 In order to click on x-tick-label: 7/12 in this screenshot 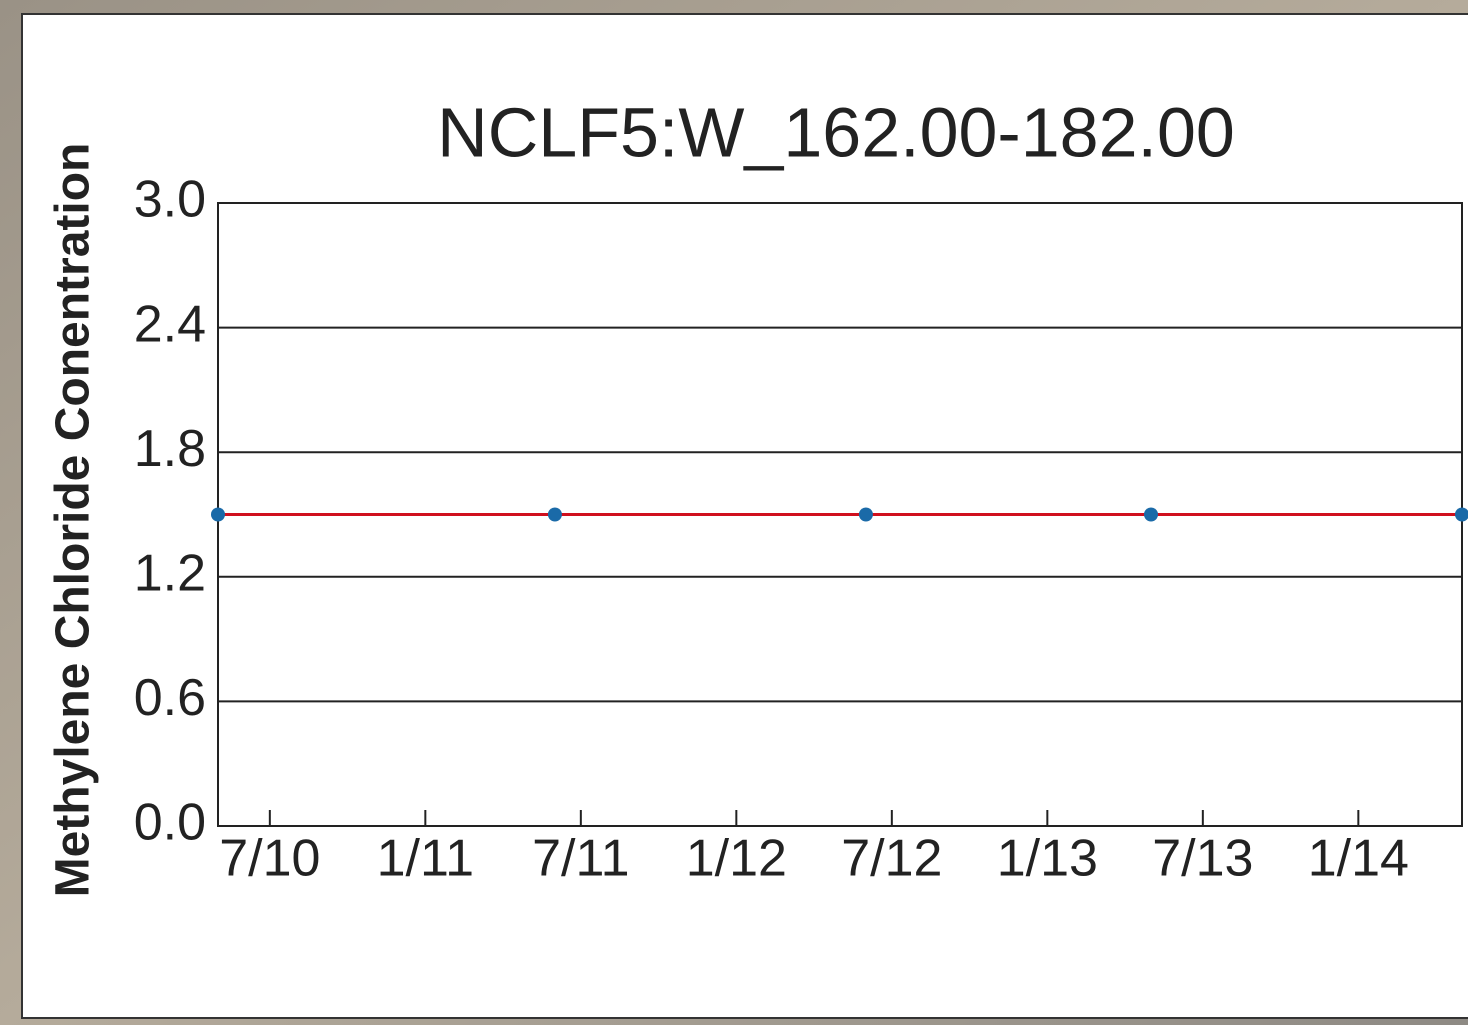, I will do `click(891, 859)`.